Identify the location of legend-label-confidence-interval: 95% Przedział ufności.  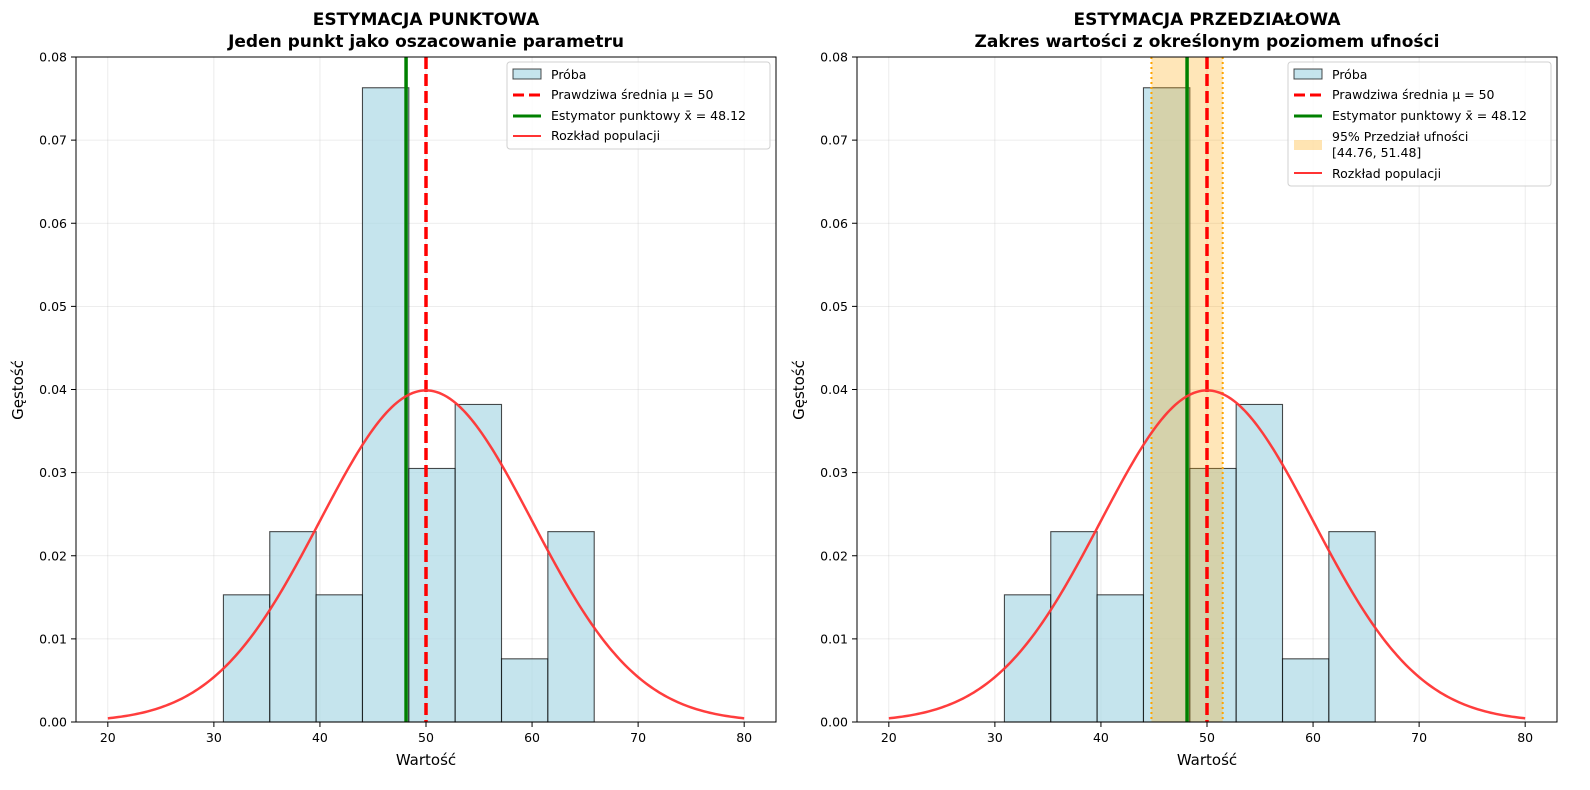
(1400, 136).